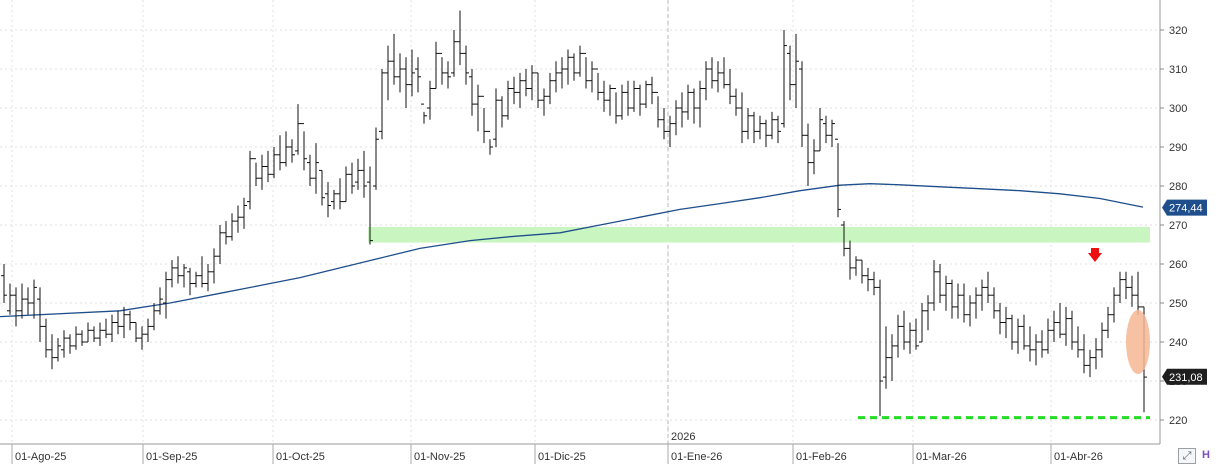 The width and height of the screenshot is (1219, 466). I want to click on price-tick-label: 280, so click(1178, 187).